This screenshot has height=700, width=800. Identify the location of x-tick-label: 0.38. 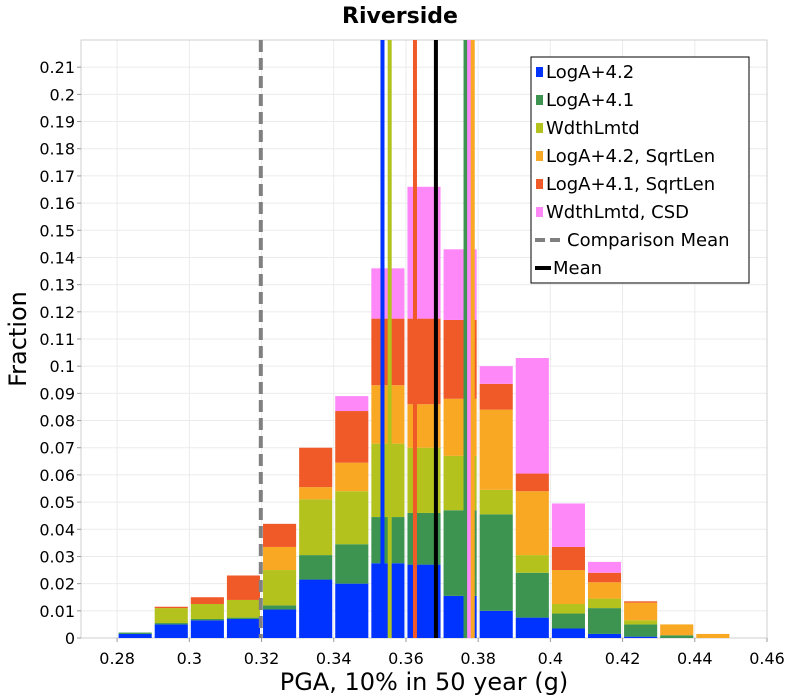
(478, 658).